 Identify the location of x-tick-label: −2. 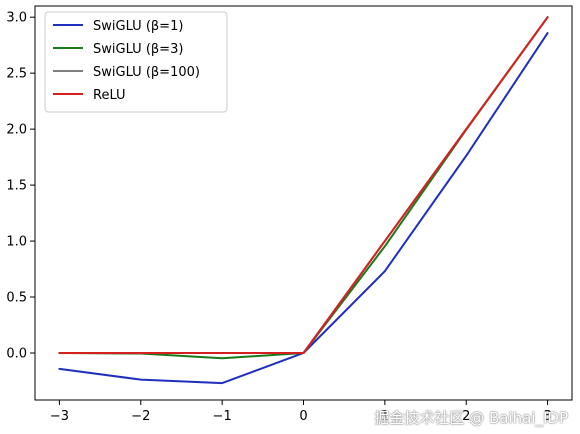
(140, 416).